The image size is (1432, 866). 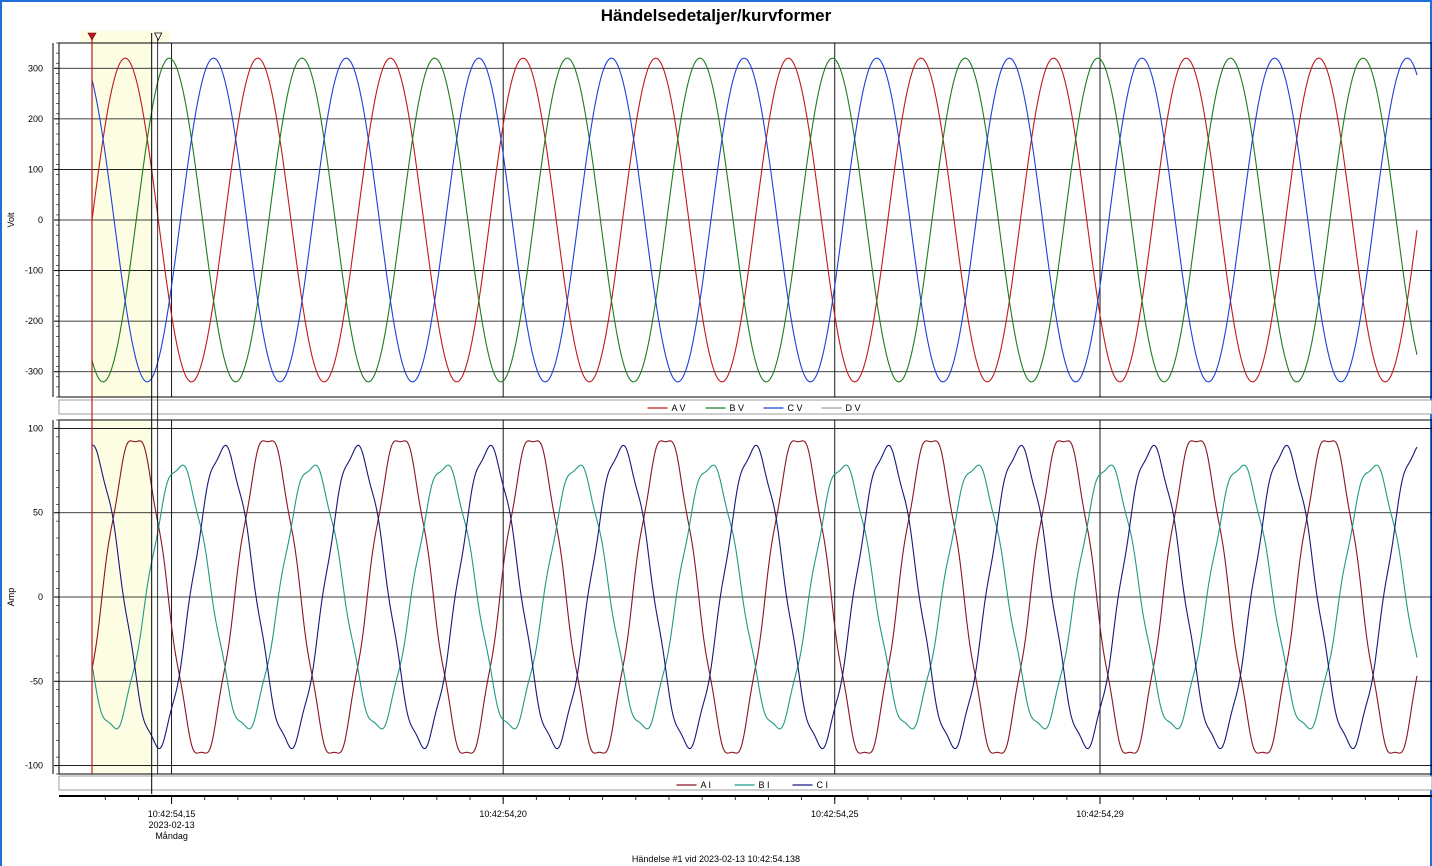 What do you see at coordinates (11, 220) in the screenshot?
I see `y-axis-label: Volt` at bounding box center [11, 220].